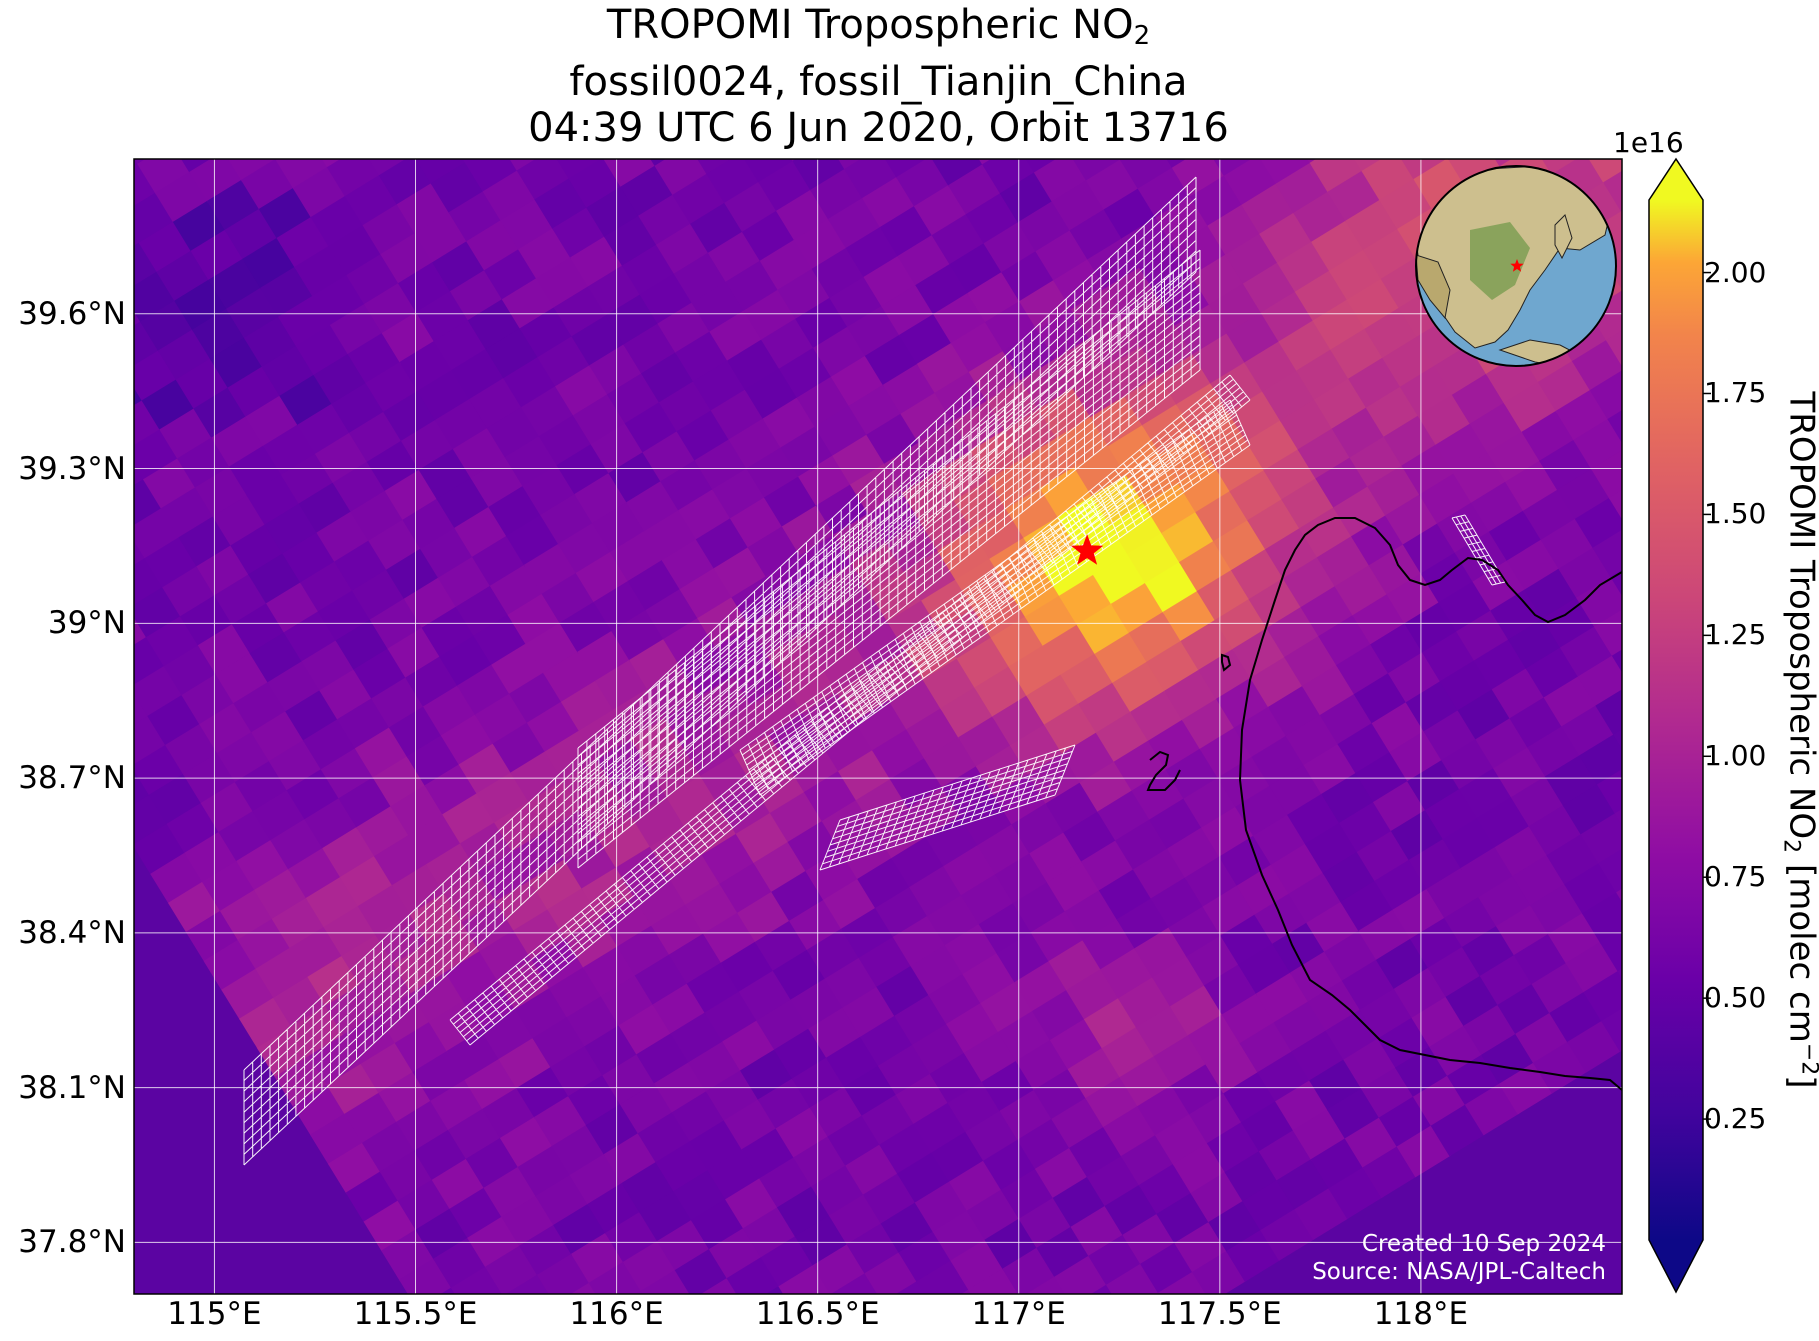  What do you see at coordinates (1459, 1272) in the screenshot?
I see `source-credit: Source: NASA/JPL-Caltech` at bounding box center [1459, 1272].